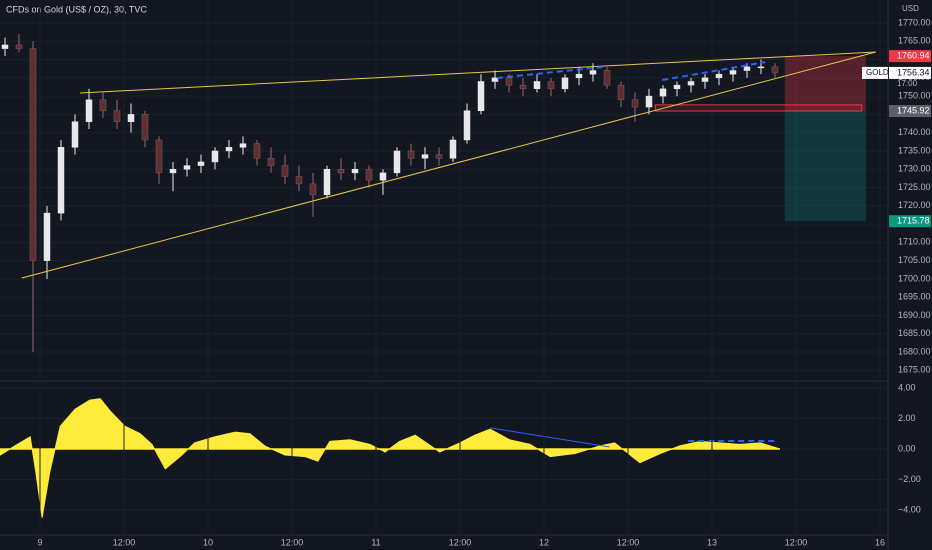  Describe the element at coordinates (909, 509) in the screenshot. I see `y-tick-label: −4.00` at that location.